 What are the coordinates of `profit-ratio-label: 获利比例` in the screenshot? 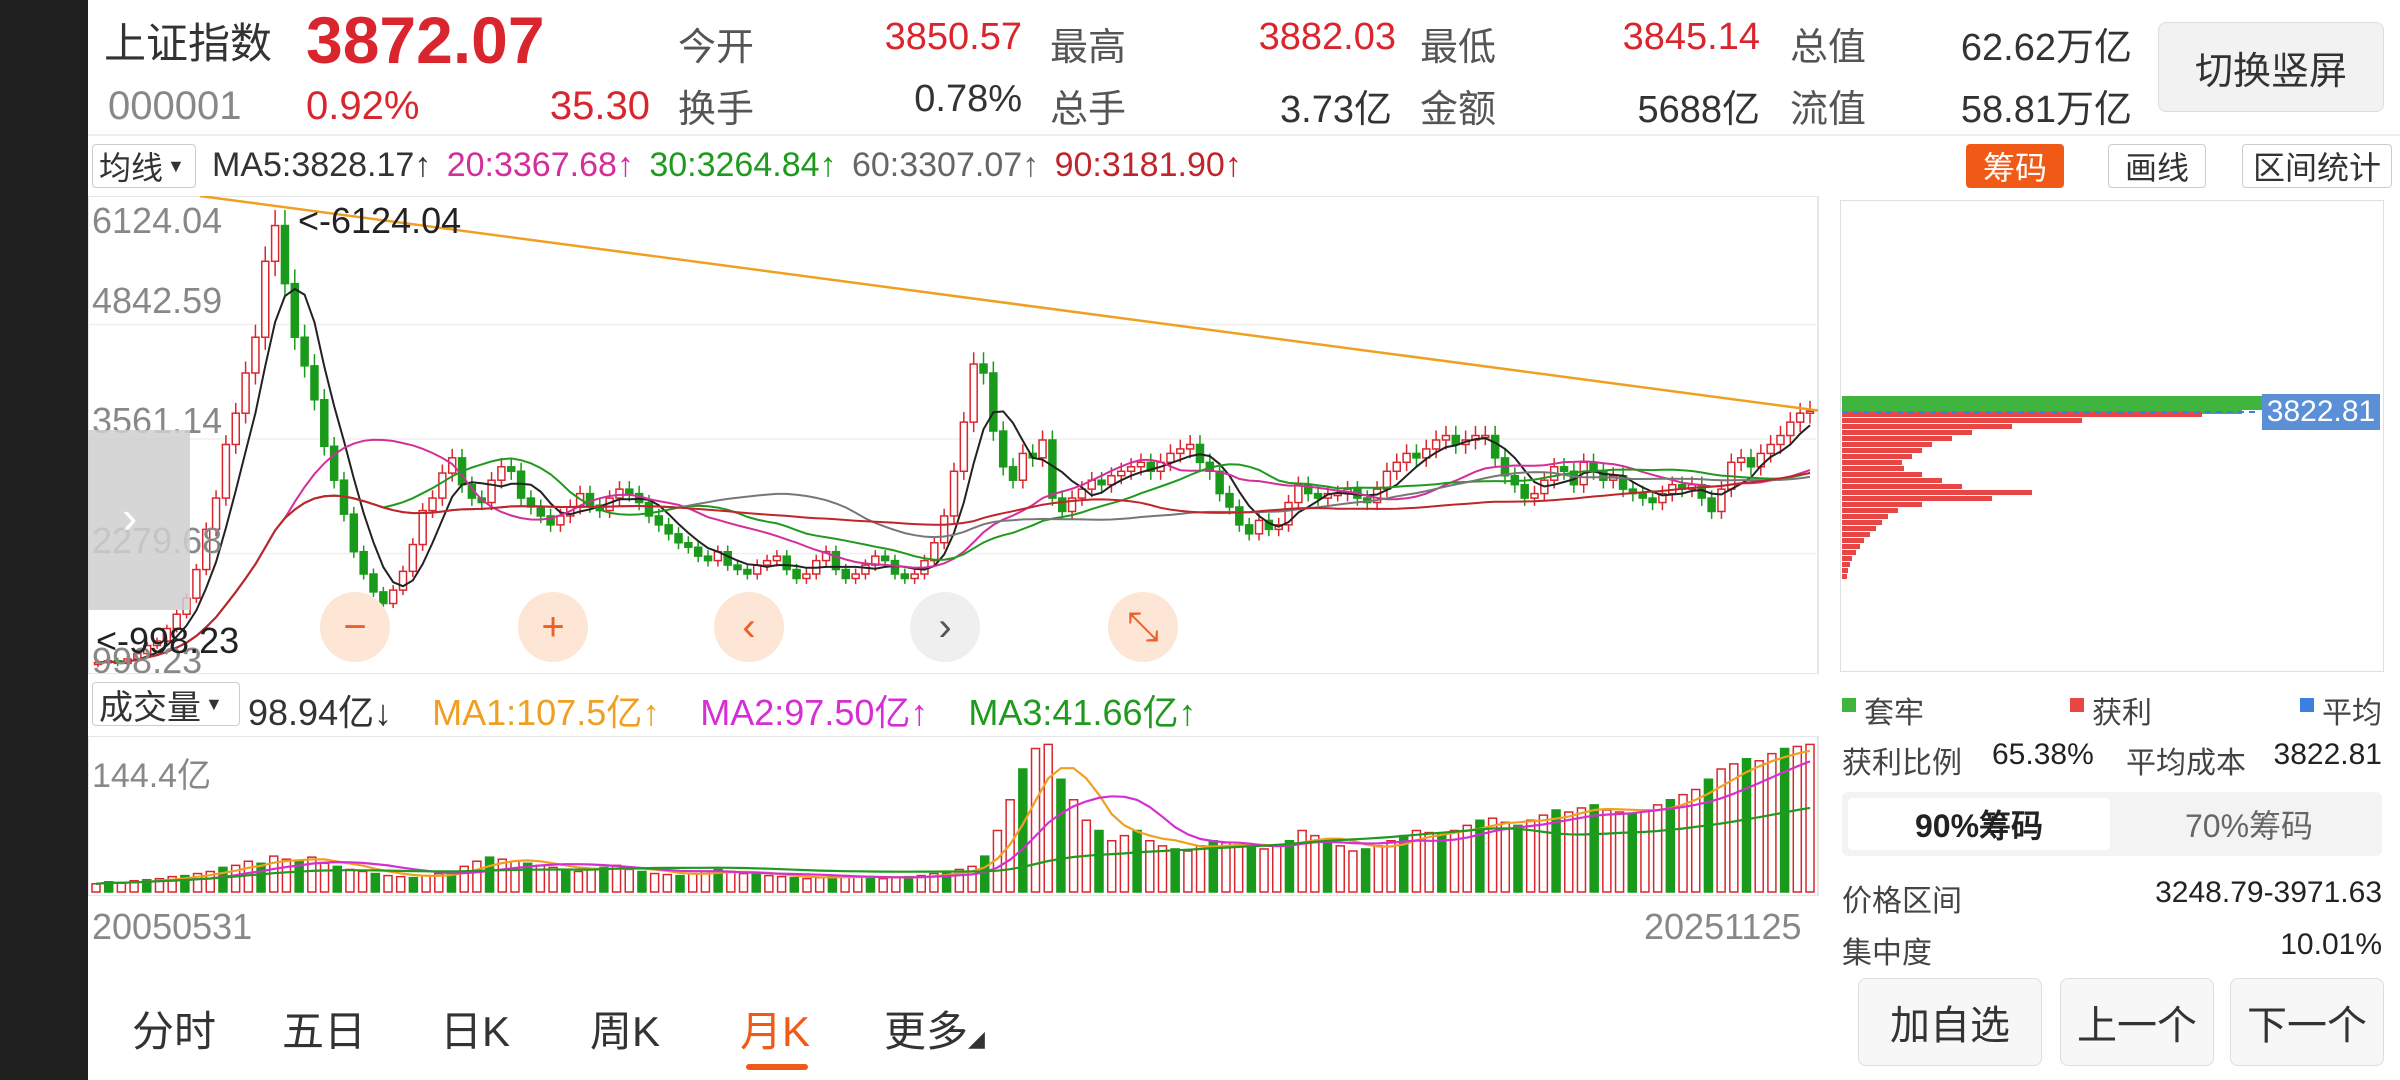 It's located at (1902, 763).